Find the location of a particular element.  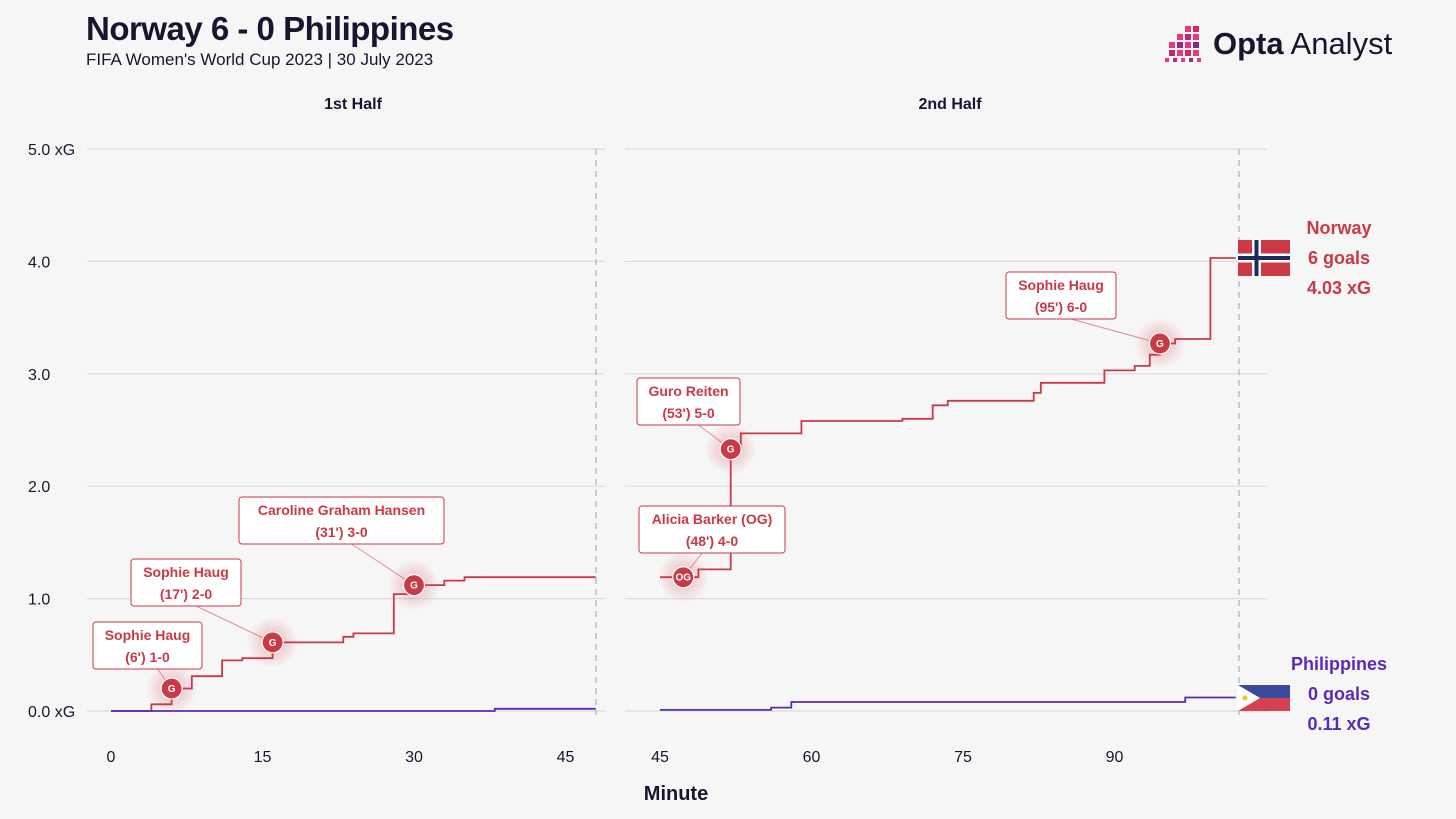

opta-analyst-logo: Opta Analyst is located at coordinates (1278, 45).